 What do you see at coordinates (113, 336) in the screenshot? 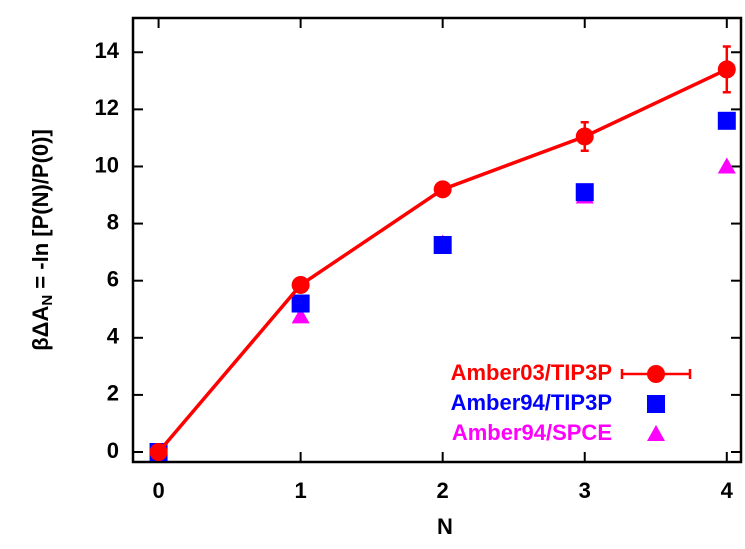
I see `y-tick-label: 4` at bounding box center [113, 336].